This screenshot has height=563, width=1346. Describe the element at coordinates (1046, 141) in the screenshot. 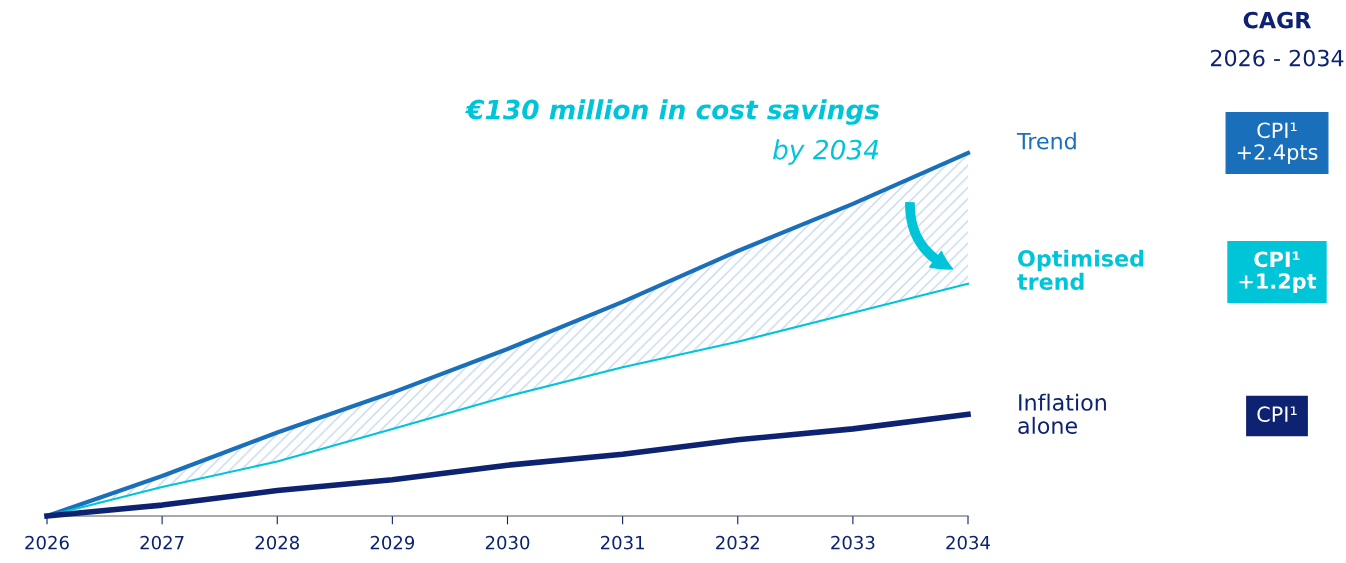

I see `text: Trend` at that location.